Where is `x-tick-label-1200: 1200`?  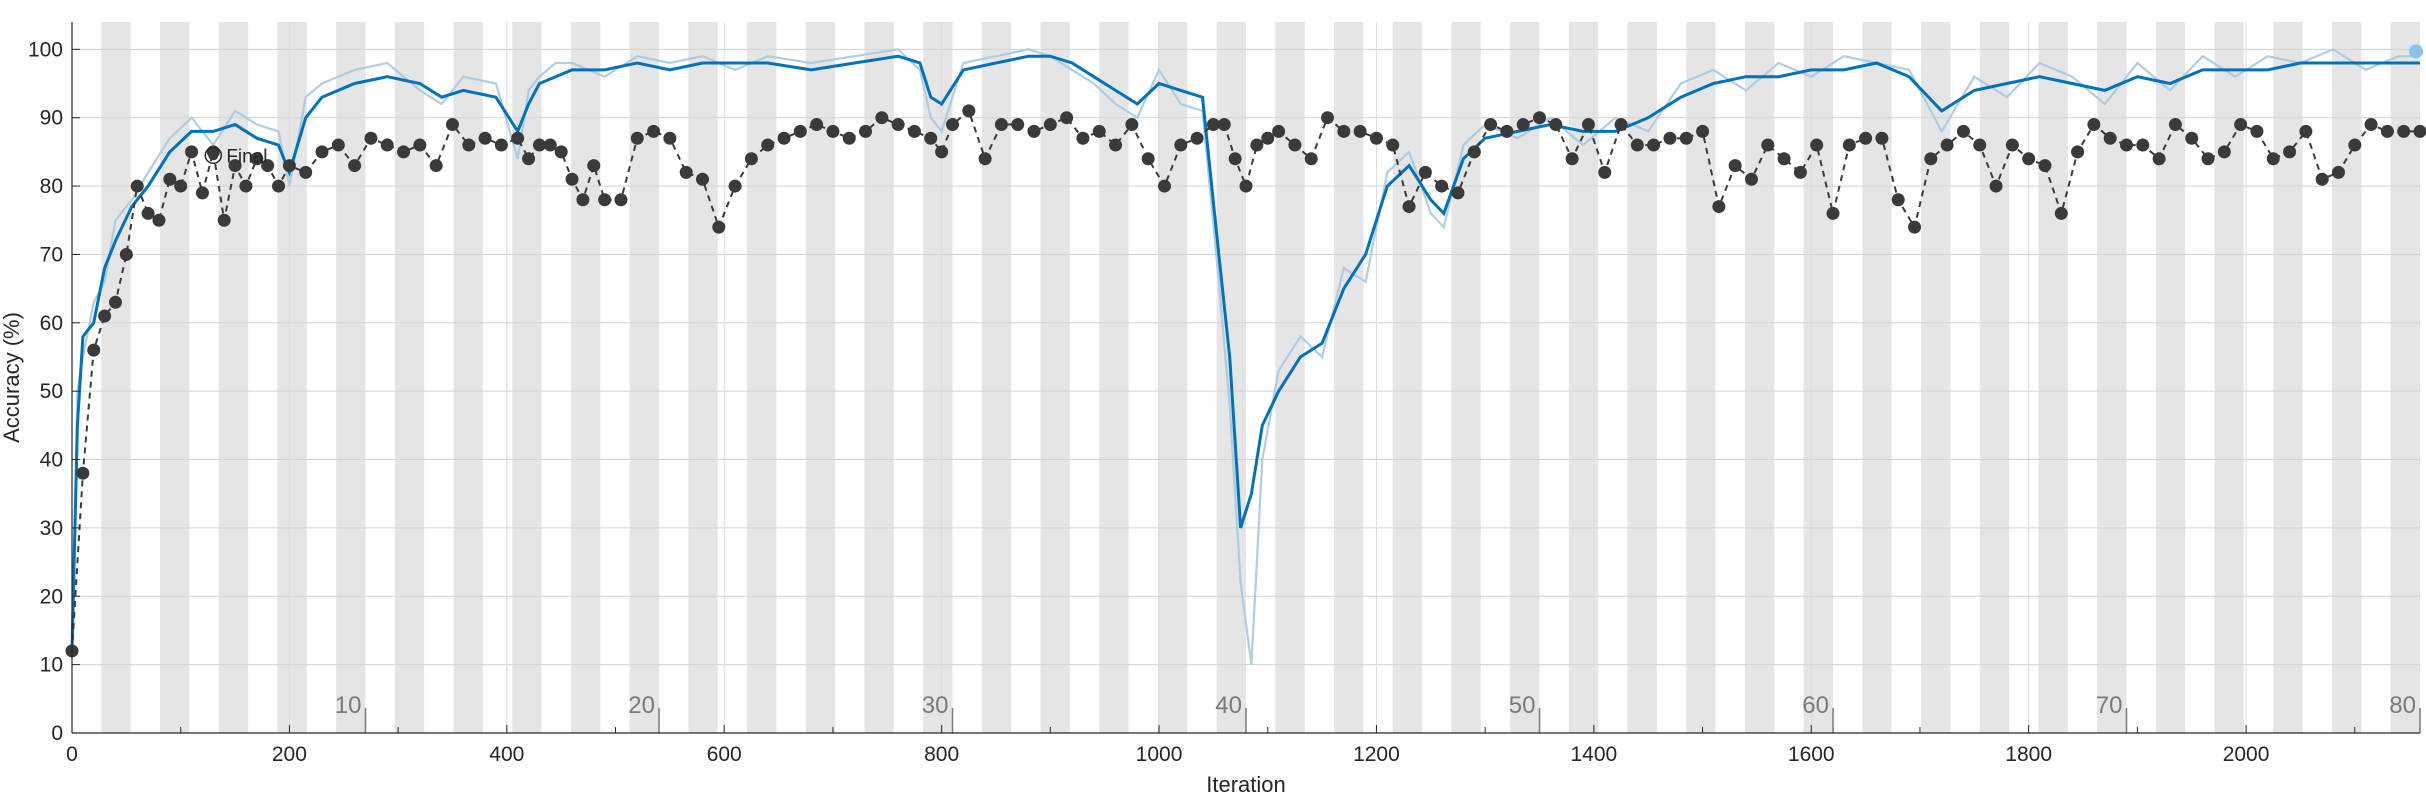 x-tick-label-1200: 1200 is located at coordinates (1376, 754).